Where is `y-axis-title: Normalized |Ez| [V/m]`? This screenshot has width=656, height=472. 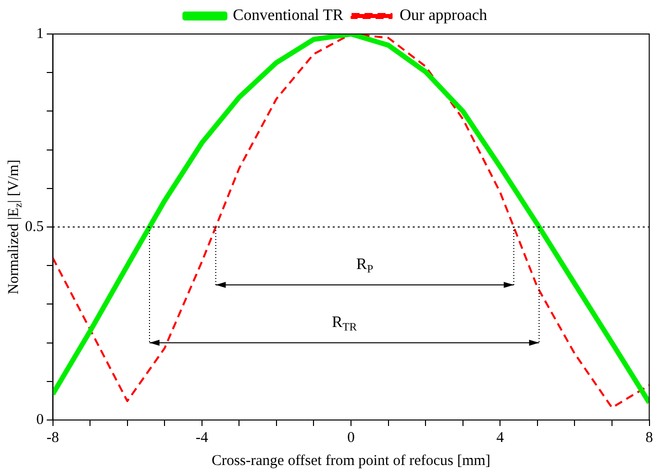 y-axis-title: Normalized |Ez| [V/m] is located at coordinates (15, 227).